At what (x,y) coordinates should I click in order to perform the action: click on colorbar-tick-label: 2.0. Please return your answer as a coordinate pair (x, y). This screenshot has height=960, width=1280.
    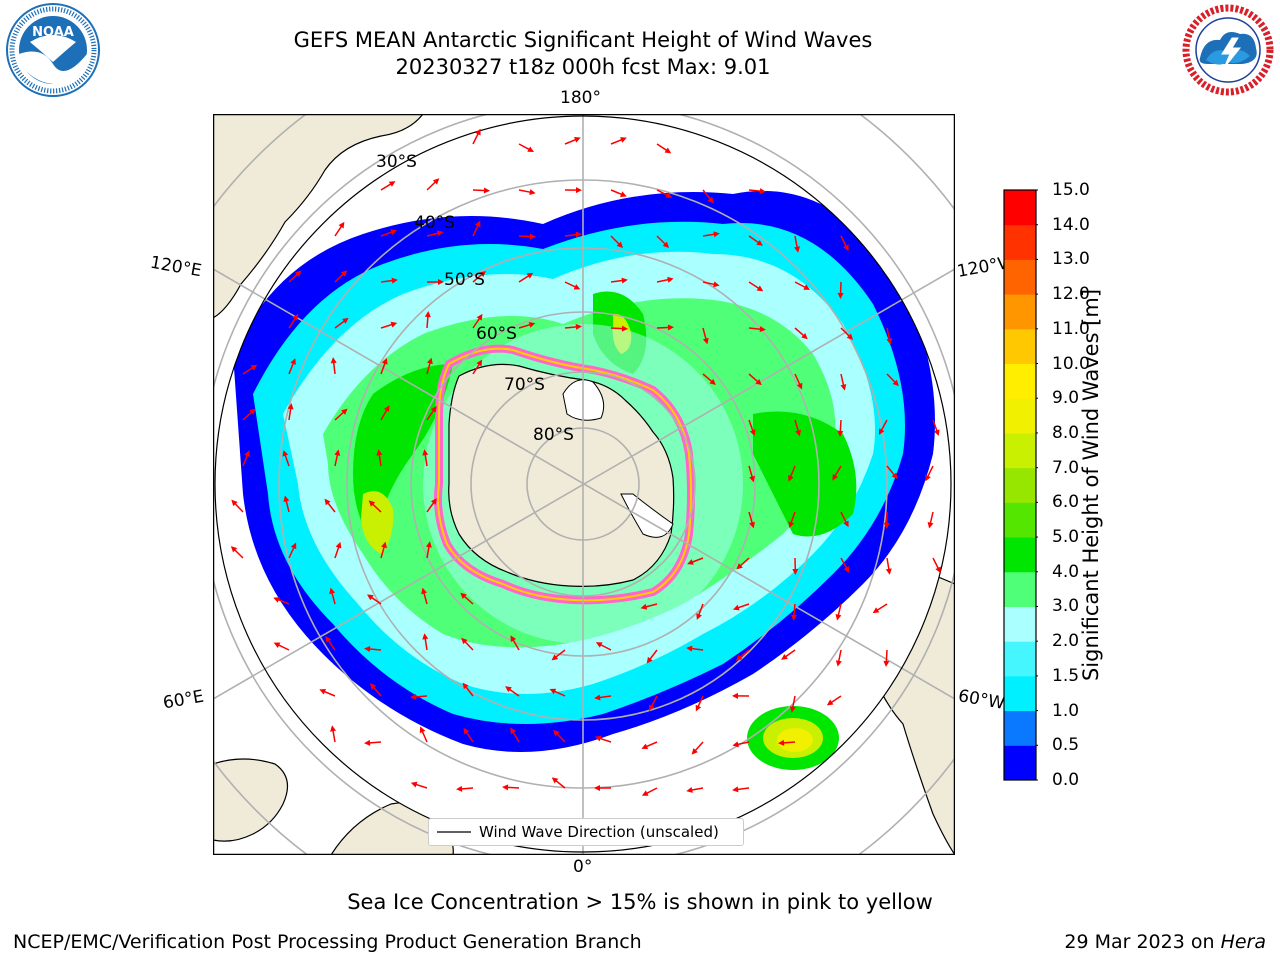
    Looking at the image, I should click on (1066, 641).